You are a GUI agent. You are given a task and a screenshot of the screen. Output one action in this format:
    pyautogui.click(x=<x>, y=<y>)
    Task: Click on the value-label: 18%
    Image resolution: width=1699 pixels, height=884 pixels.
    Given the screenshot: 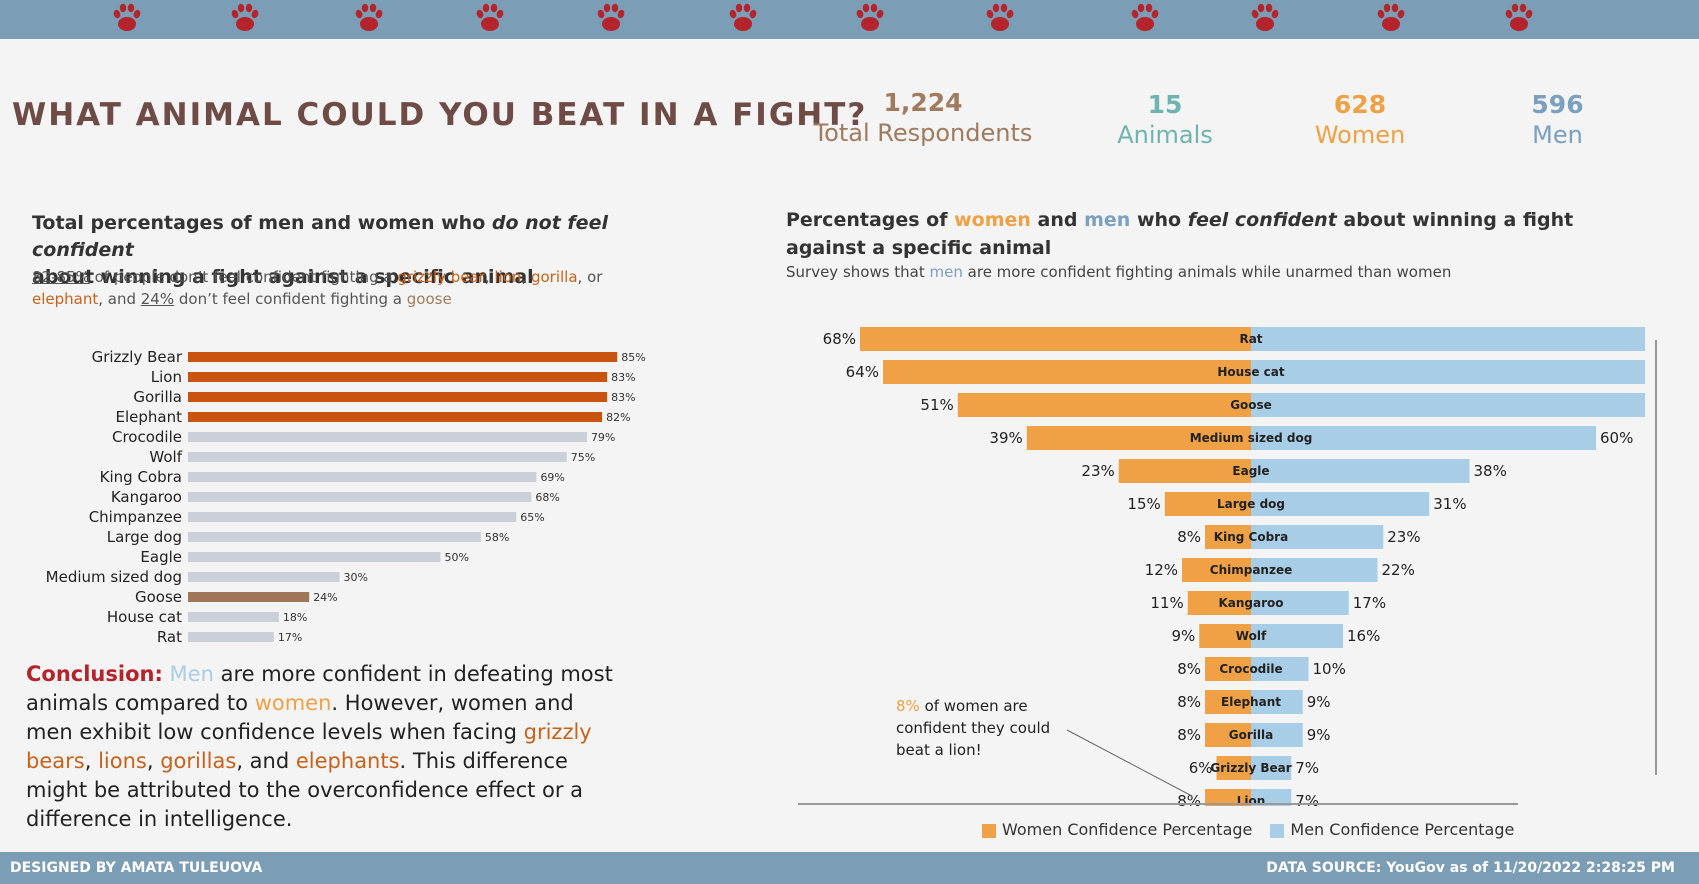 What is the action you would take?
    pyautogui.click(x=295, y=617)
    